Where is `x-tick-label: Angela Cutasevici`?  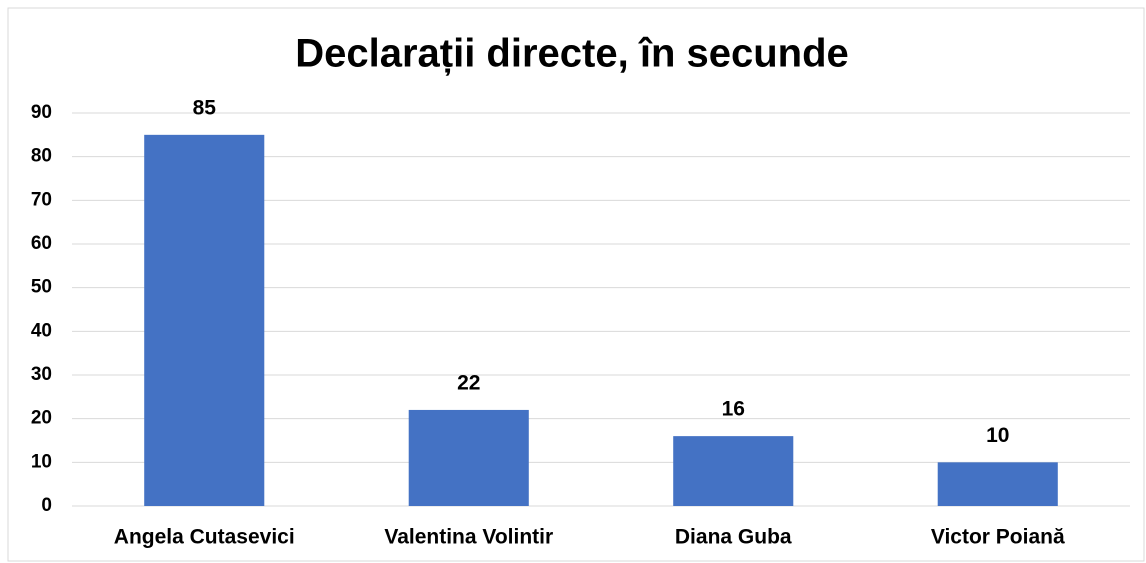
x-tick-label: Angela Cutasevici is located at coordinates (204, 537).